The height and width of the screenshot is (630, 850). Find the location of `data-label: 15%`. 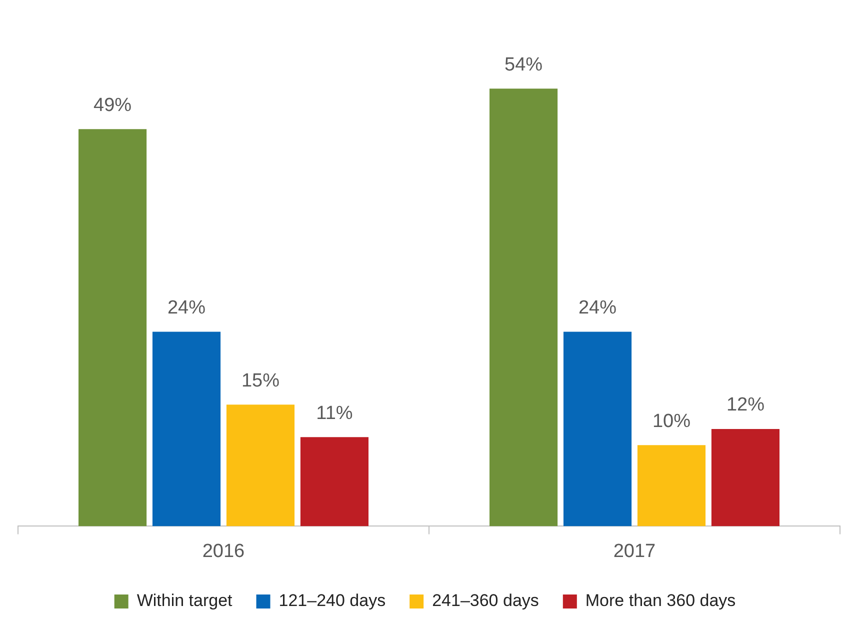

data-label: 15% is located at coordinates (260, 381).